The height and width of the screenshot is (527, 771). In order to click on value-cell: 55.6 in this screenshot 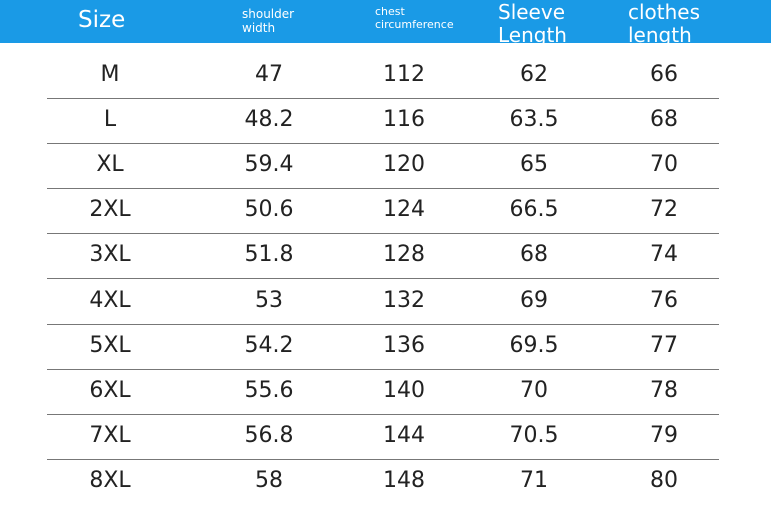, I will do `click(269, 390)`.